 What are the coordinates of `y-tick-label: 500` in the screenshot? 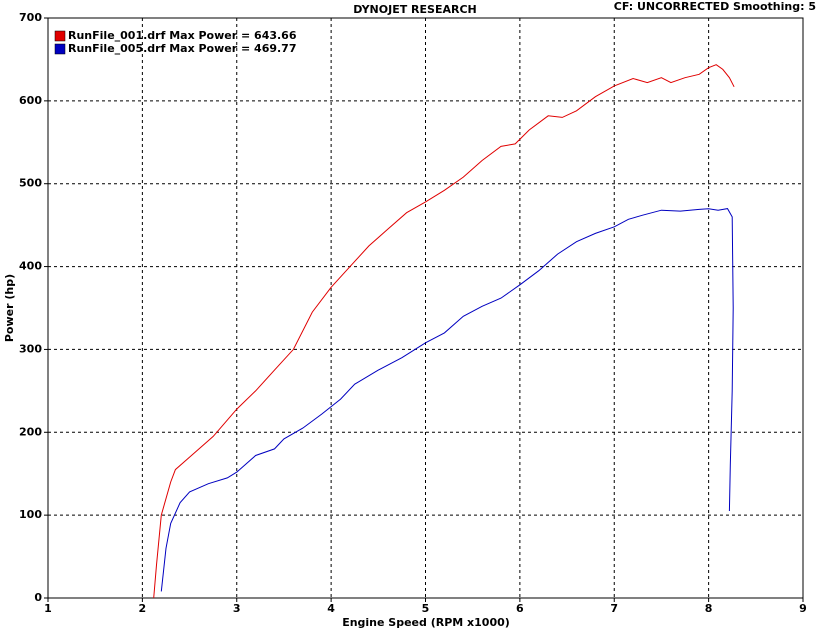 It's located at (30, 183).